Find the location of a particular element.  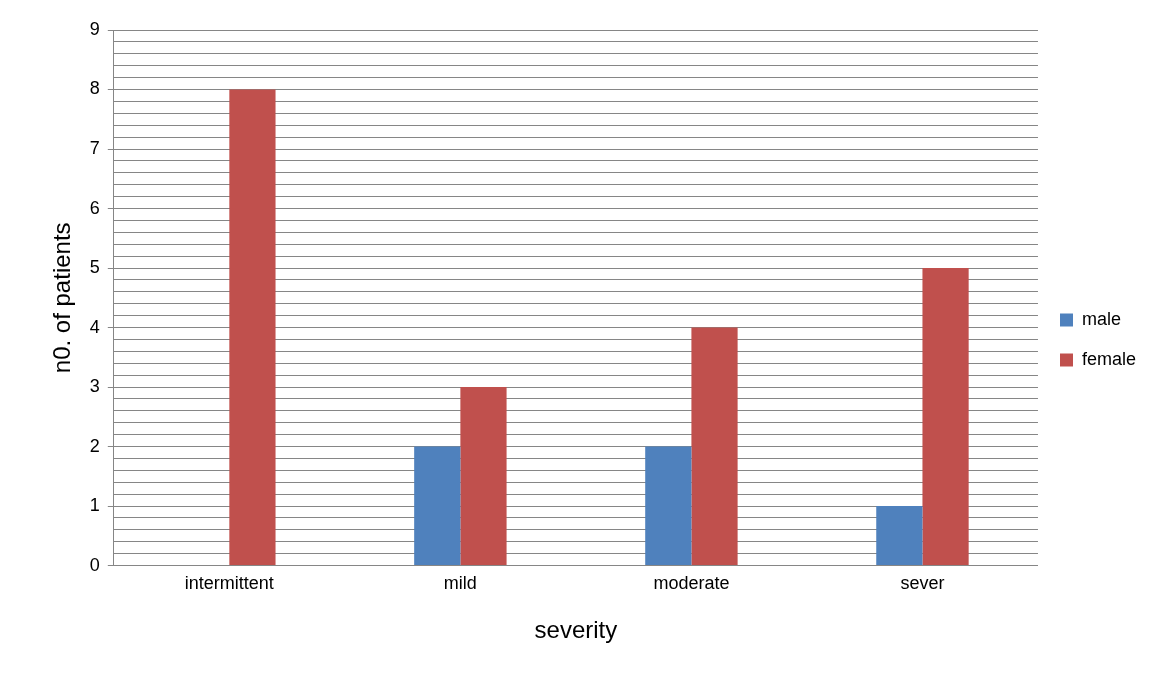

y-tick-label: 7 is located at coordinates (94, 147).